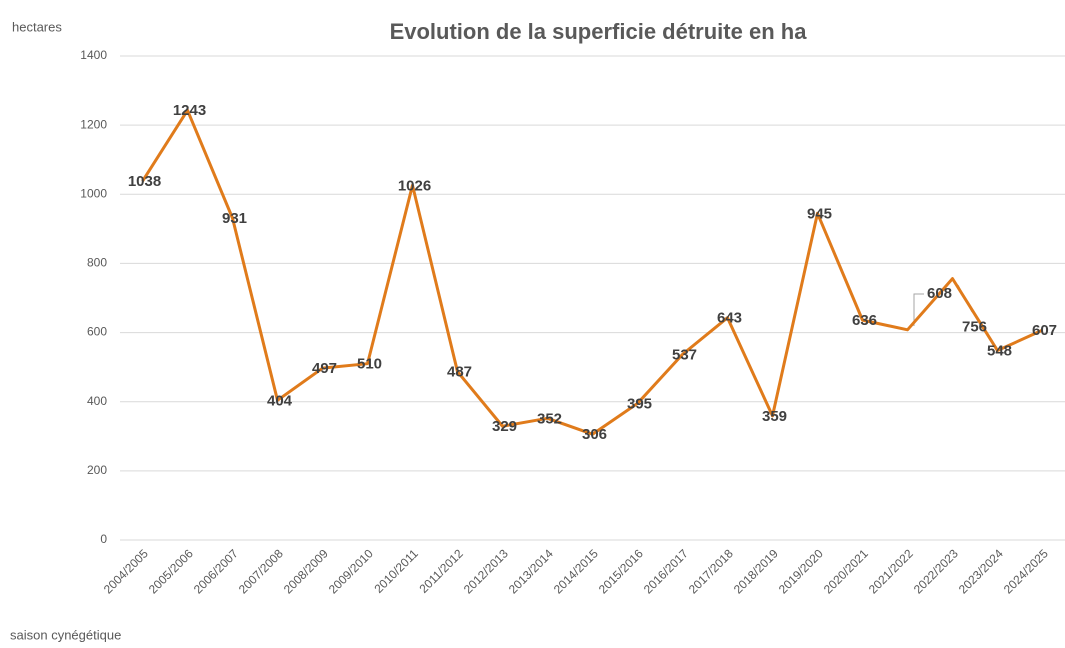  What do you see at coordinates (774, 416) in the screenshot?
I see `data-label: 359` at bounding box center [774, 416].